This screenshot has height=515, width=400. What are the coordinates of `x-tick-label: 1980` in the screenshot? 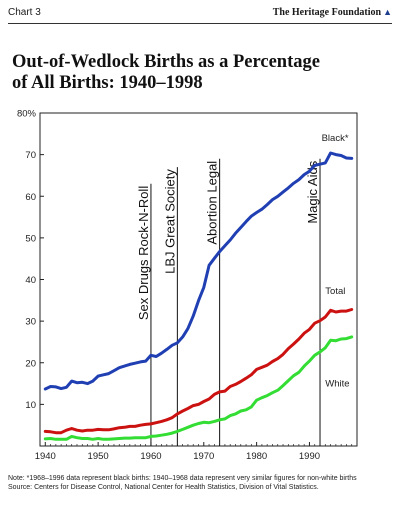 It's located at (256, 456).